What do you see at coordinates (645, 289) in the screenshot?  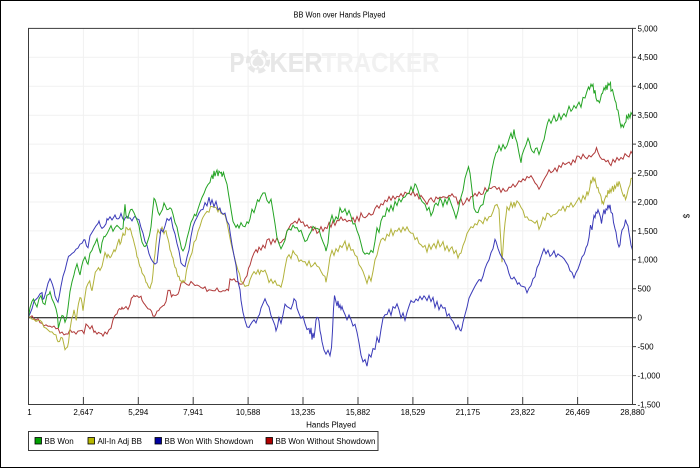 I see `svg-text: 500` at bounding box center [645, 289].